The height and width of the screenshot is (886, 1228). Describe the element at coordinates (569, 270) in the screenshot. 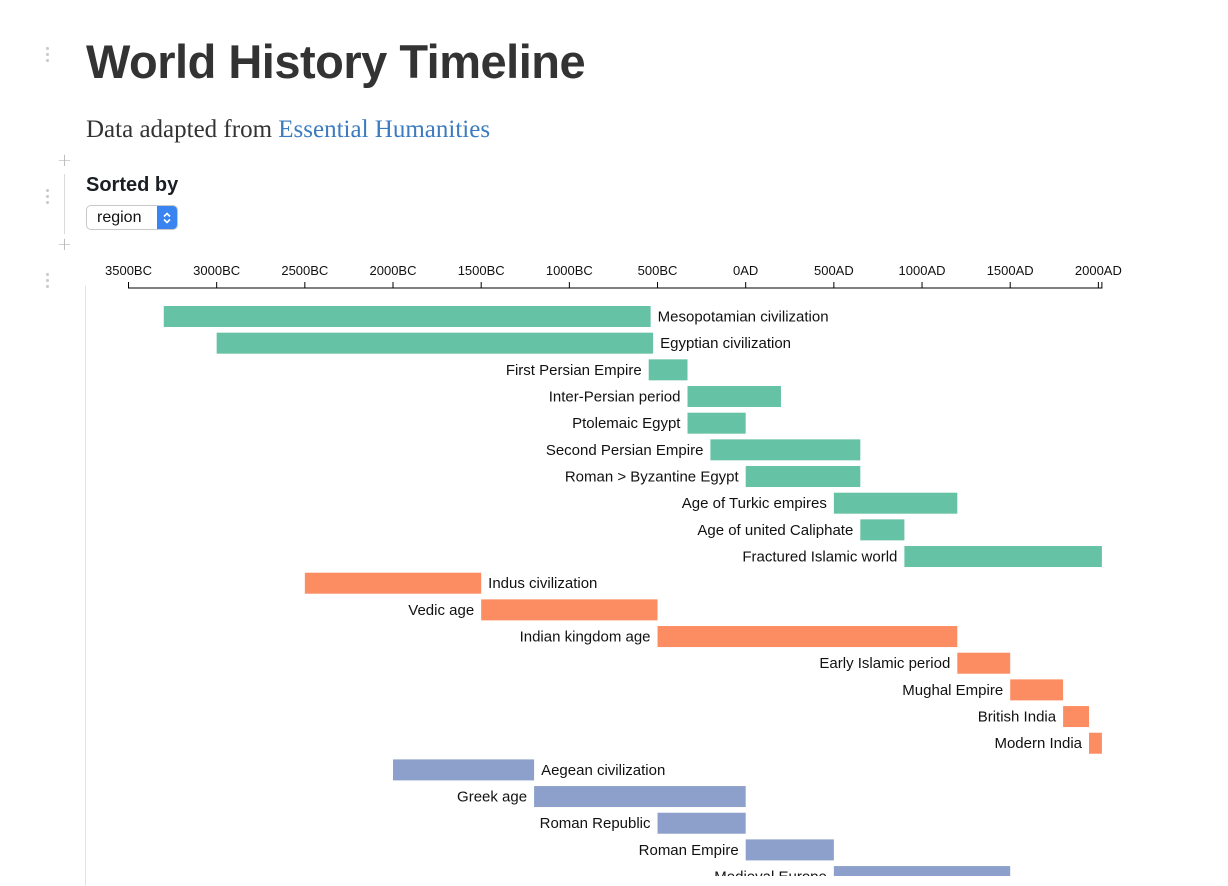

I see `x-axis-tick-label: 1000BC` at that location.